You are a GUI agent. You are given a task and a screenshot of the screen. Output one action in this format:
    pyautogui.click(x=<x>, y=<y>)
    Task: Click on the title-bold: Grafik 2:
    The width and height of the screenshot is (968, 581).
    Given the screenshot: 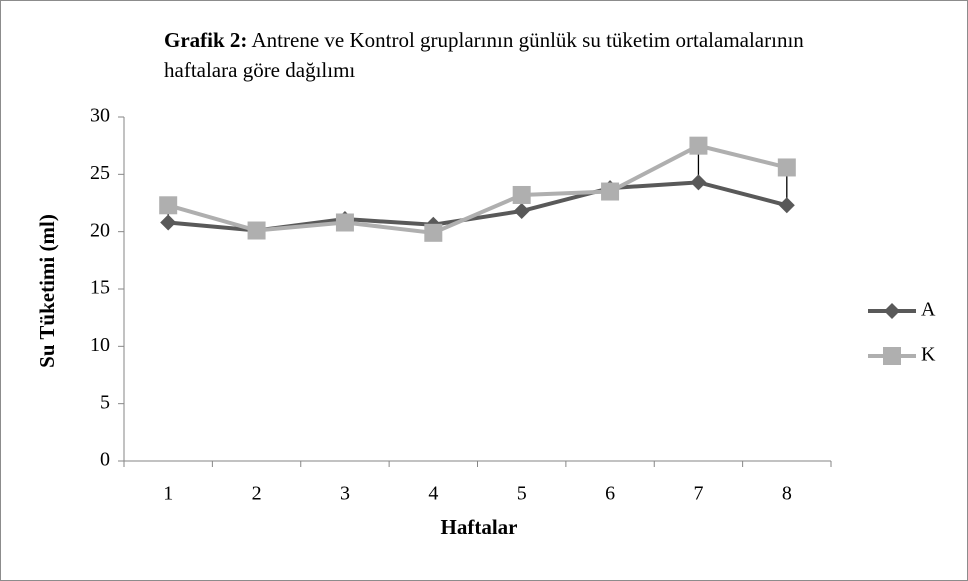 What is the action you would take?
    pyautogui.click(x=206, y=40)
    